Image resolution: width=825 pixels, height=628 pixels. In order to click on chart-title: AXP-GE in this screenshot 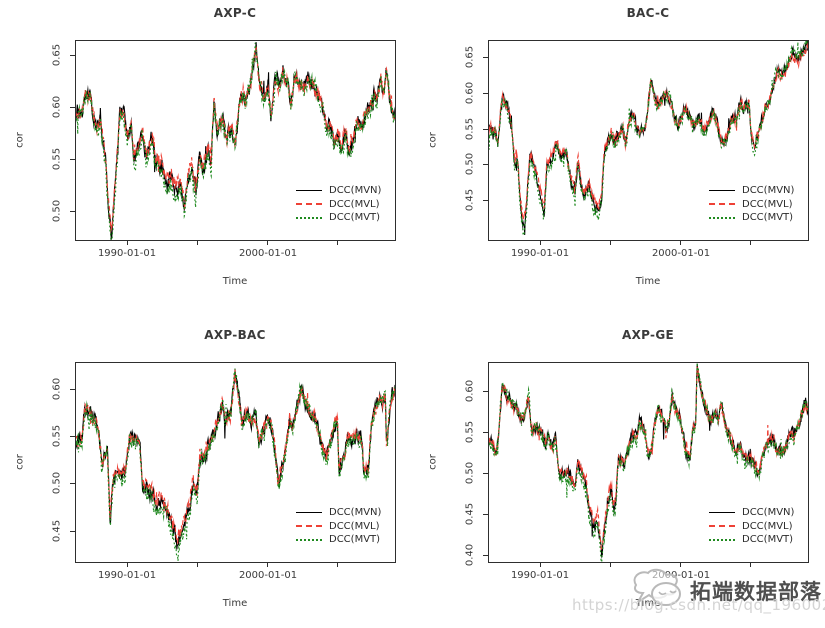, I will do `click(648, 335)`.